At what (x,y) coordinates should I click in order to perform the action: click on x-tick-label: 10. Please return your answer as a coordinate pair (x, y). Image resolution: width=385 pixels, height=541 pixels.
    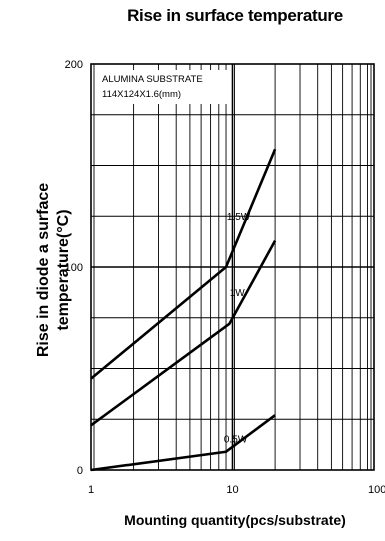
    Looking at the image, I should click on (232, 490).